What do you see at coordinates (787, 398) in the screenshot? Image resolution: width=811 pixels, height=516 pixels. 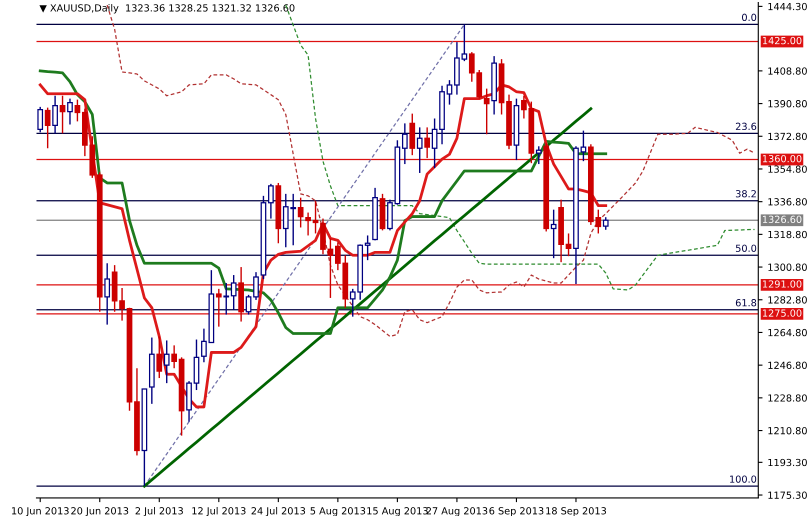 I see `y-tick-label: 1228.80` at bounding box center [787, 398].